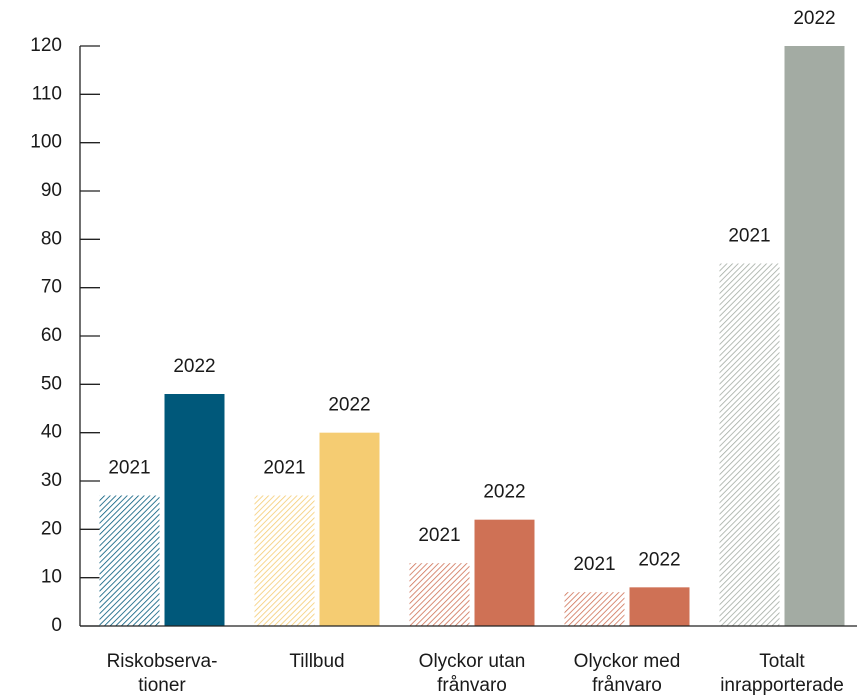  Describe the element at coordinates (51, 577) in the screenshot. I see `y-tick-label: 10` at that location.